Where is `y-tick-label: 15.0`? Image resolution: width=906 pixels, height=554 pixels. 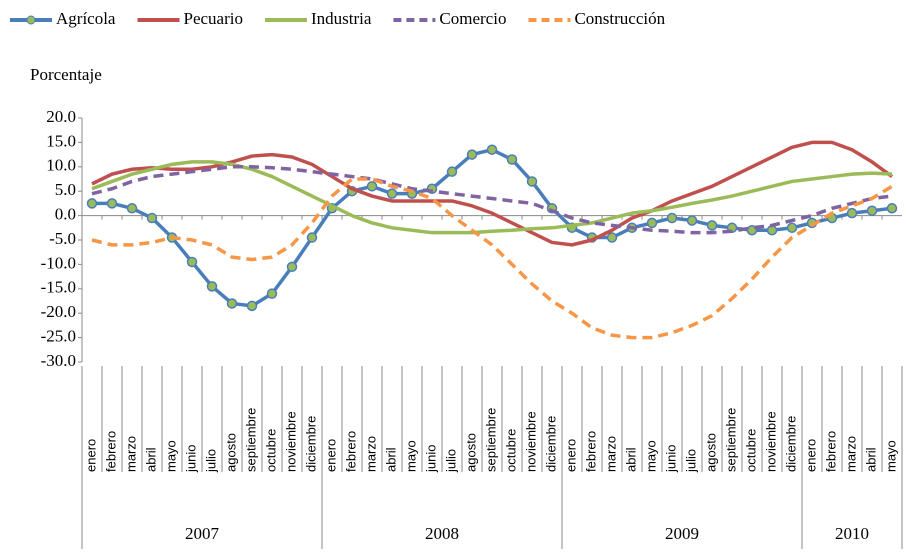 y-tick-label: 15.0 is located at coordinates (61, 140).